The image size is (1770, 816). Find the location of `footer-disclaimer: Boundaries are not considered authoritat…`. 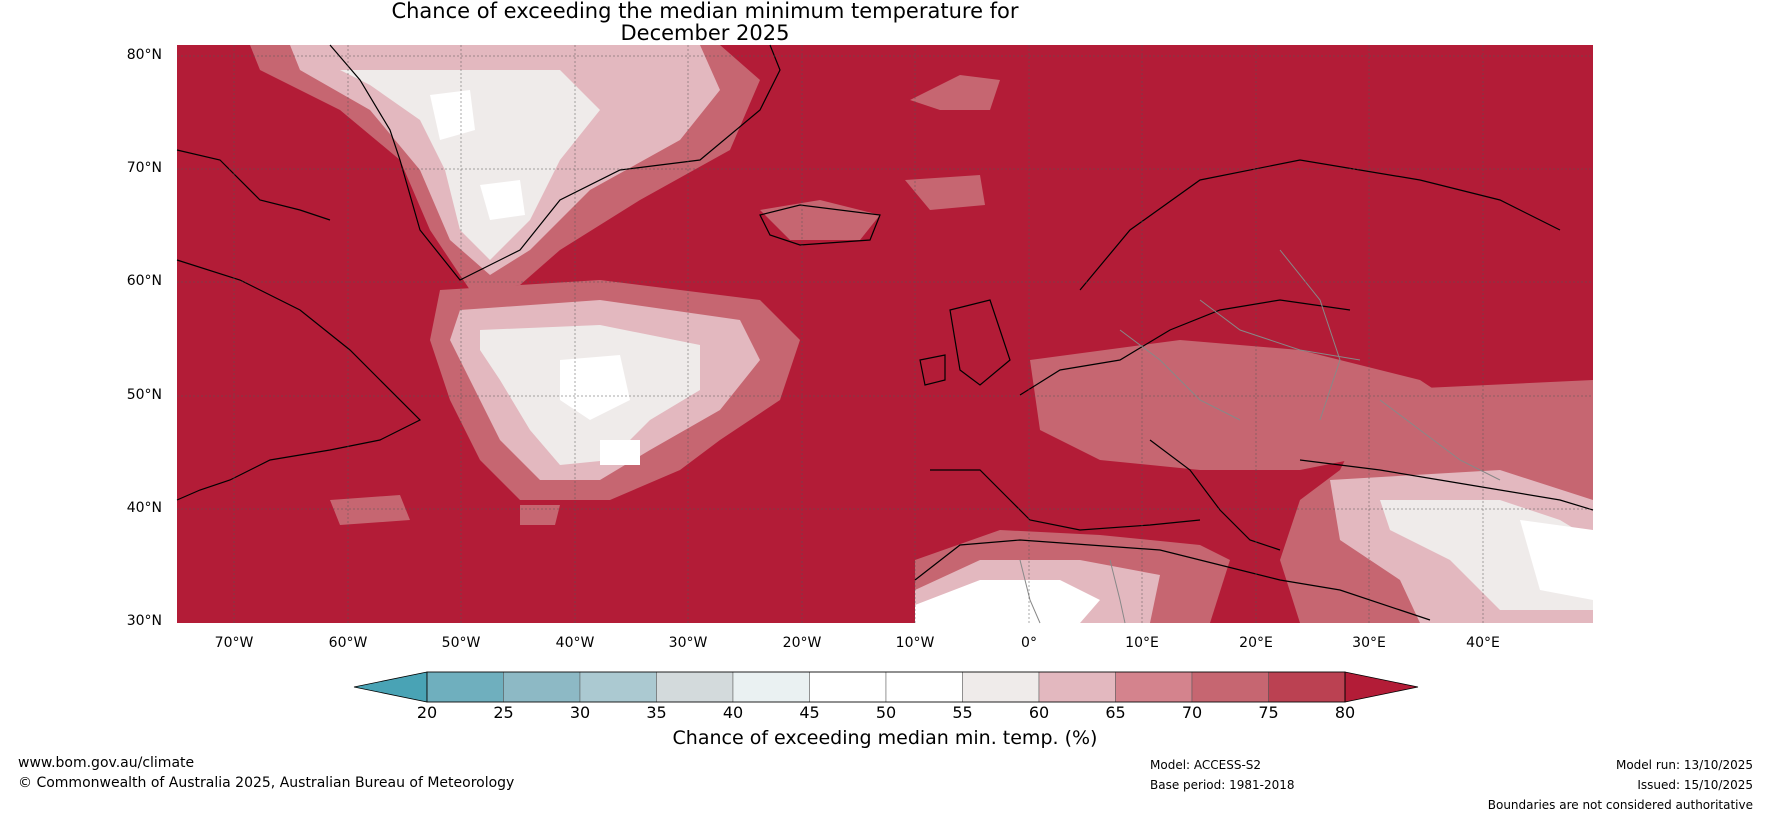

footer-disclaimer: Boundaries are not considered authoritat… is located at coordinates (1620, 805).